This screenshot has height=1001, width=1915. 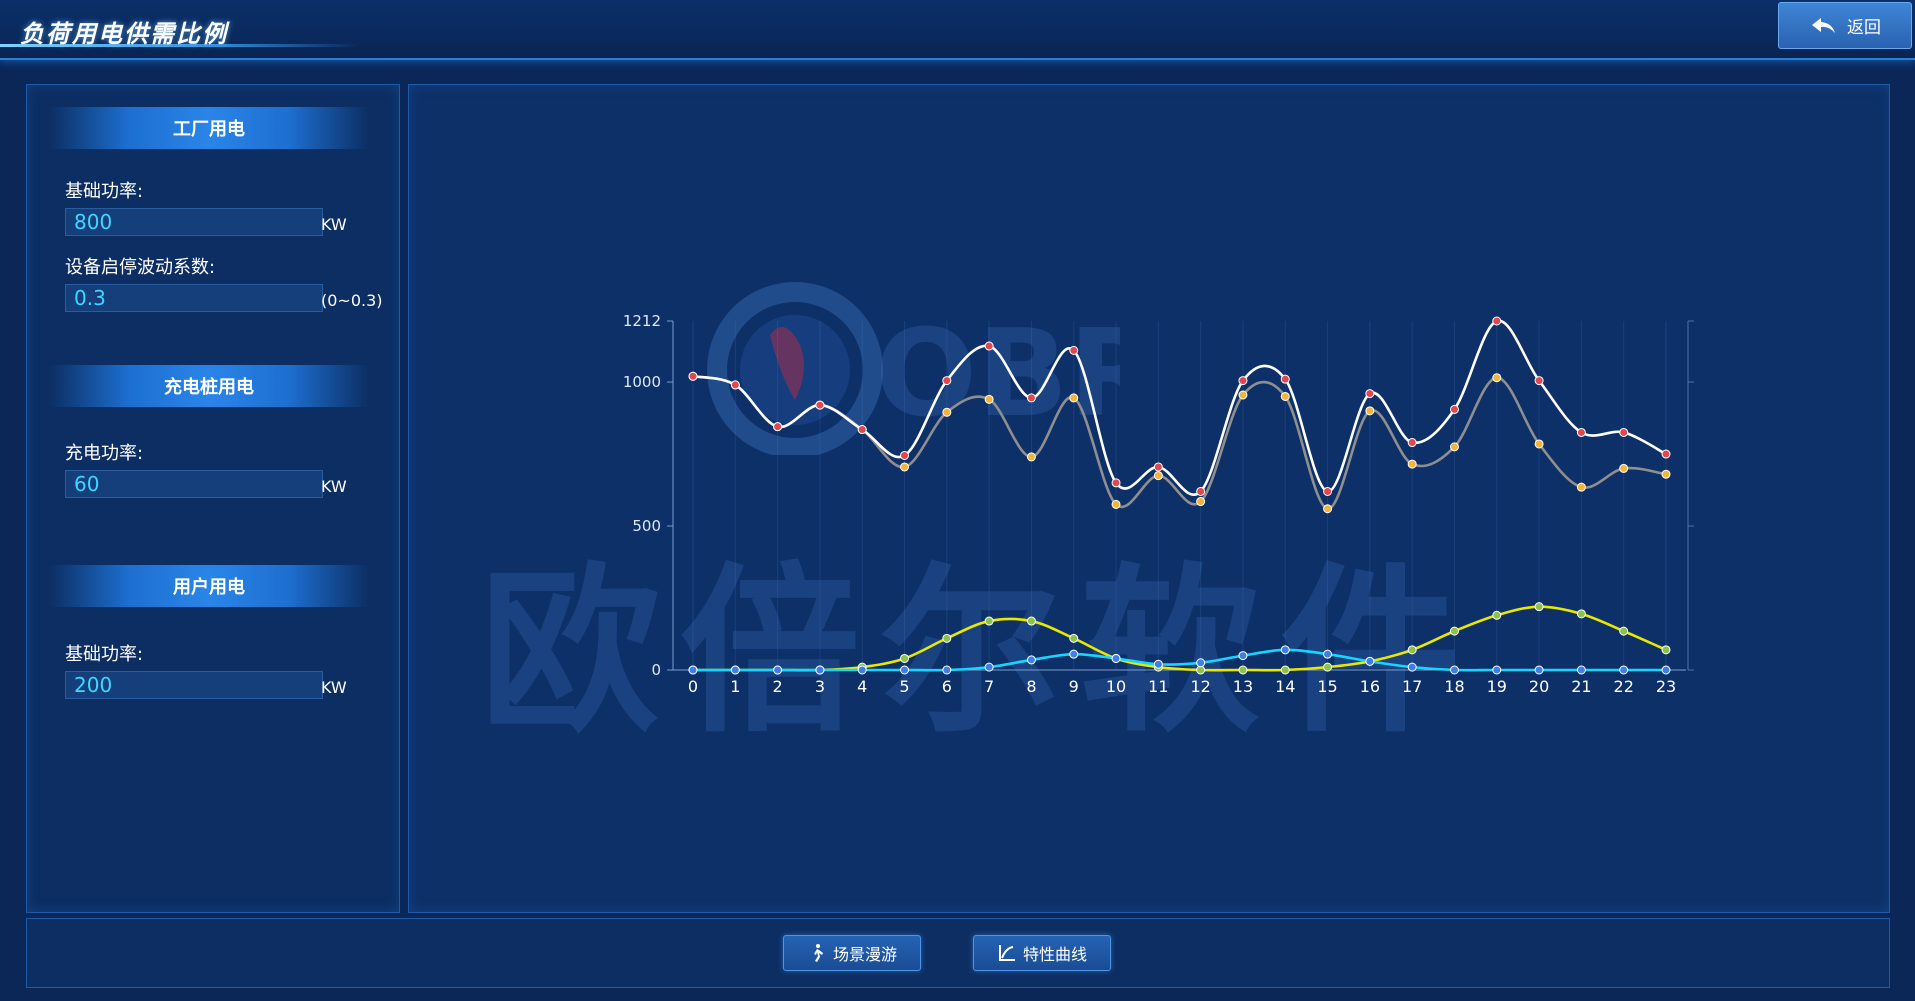 I want to click on x-tick-label: 3, so click(x=820, y=686).